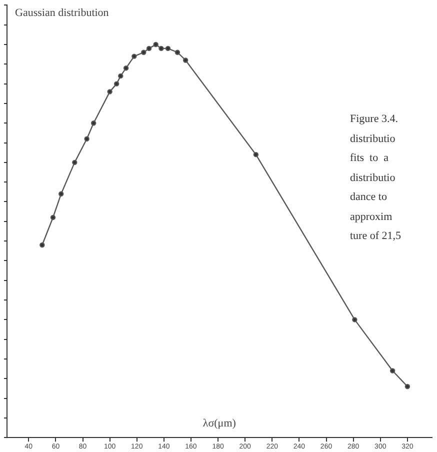  Describe the element at coordinates (62, 13) in the screenshot. I see `chart-title: Gaussian distribution` at that location.